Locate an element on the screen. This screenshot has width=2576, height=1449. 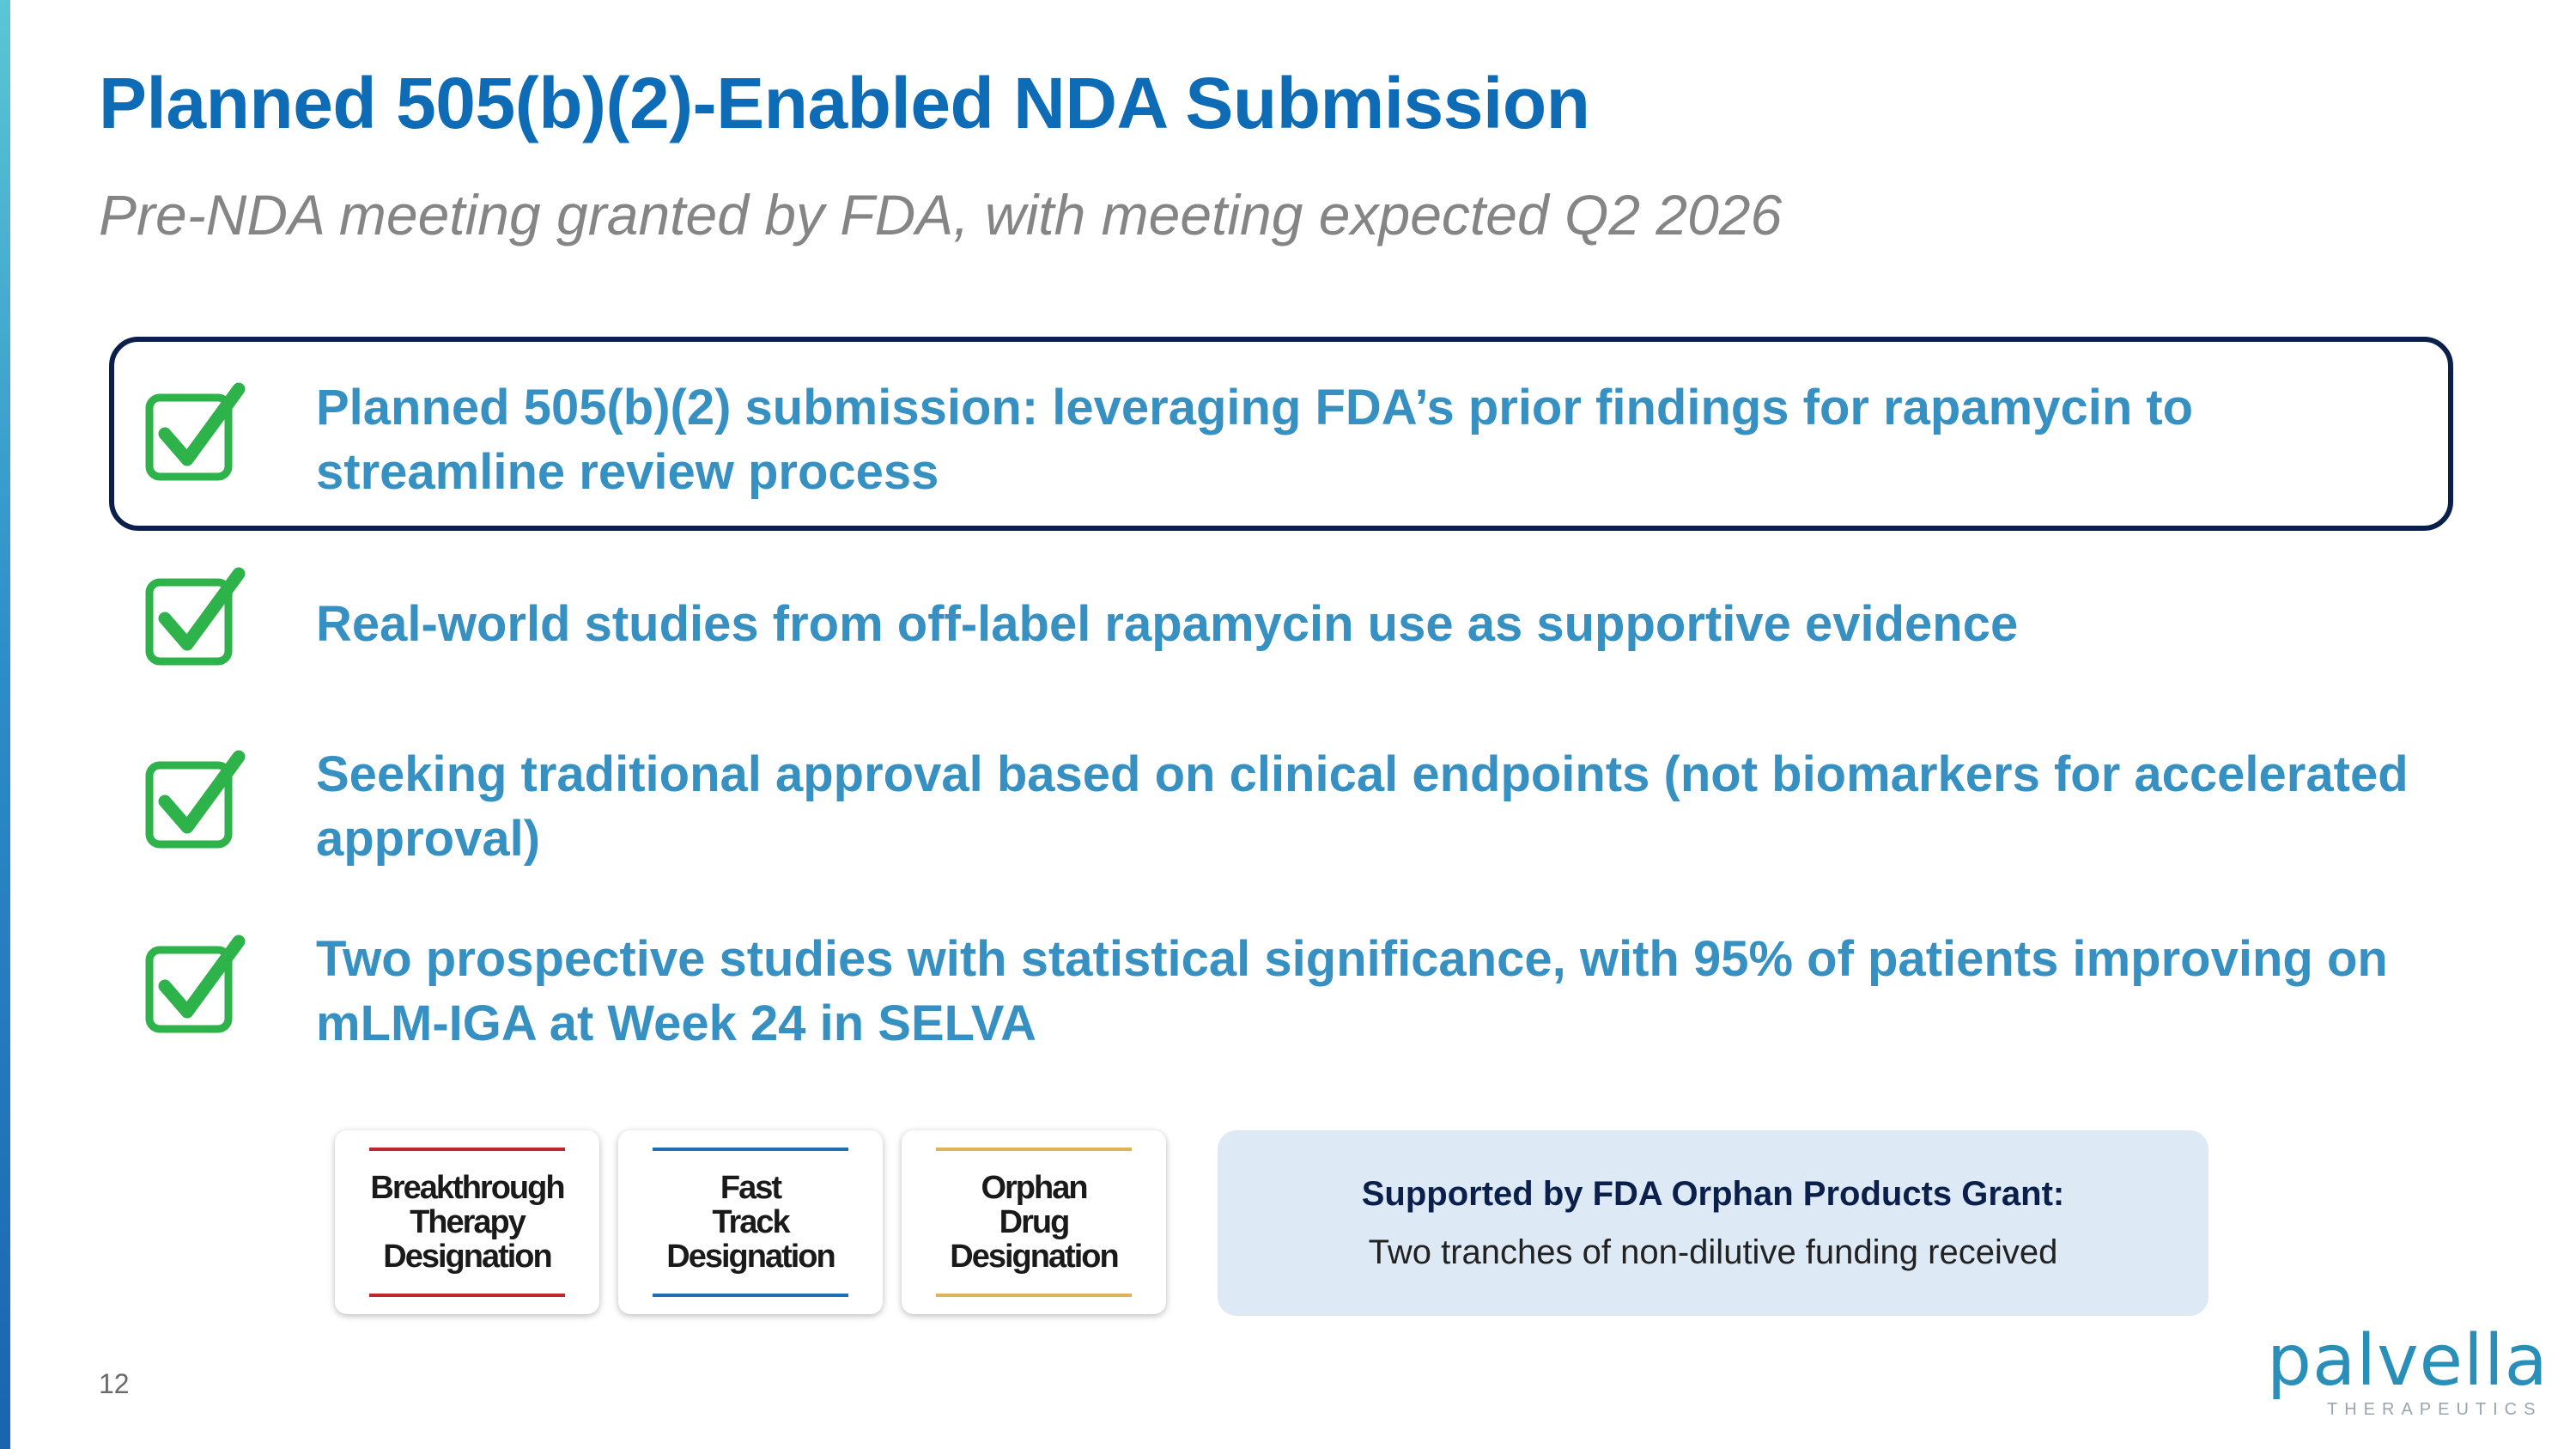
badge-orphan-drug: Orphan Drug Designation is located at coordinates (1034, 1222).